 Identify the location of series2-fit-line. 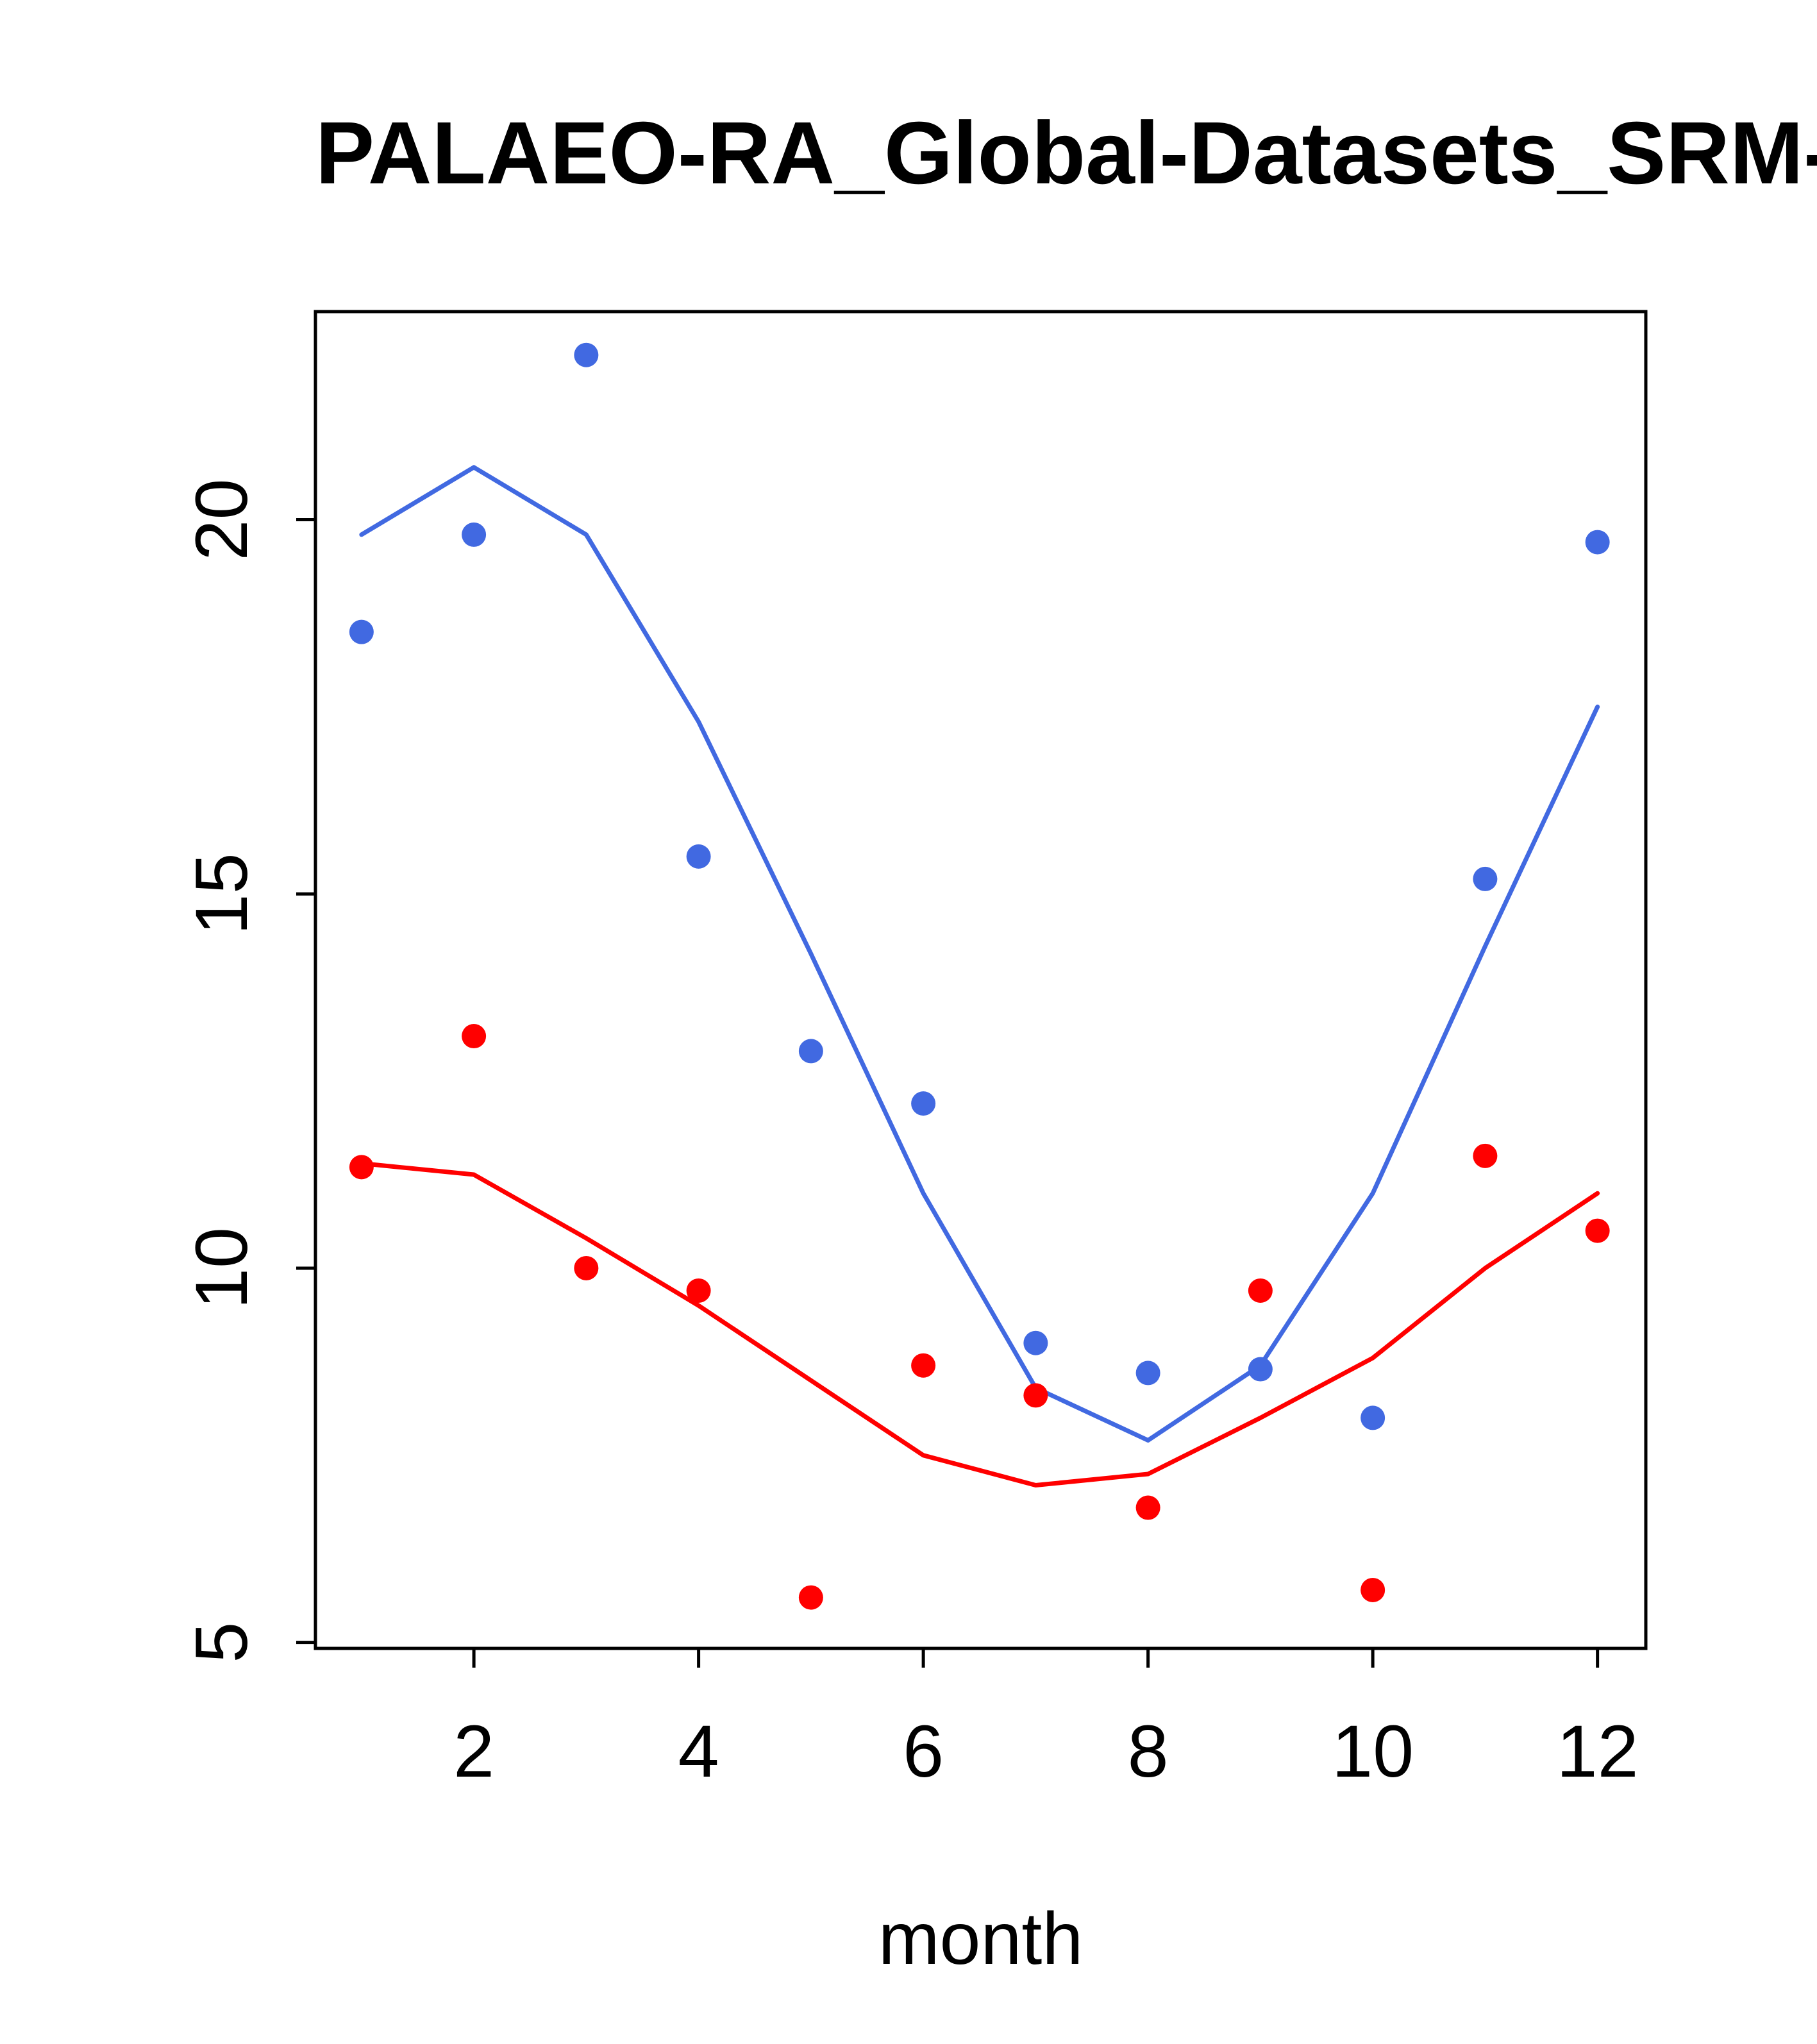
(979, 1324).